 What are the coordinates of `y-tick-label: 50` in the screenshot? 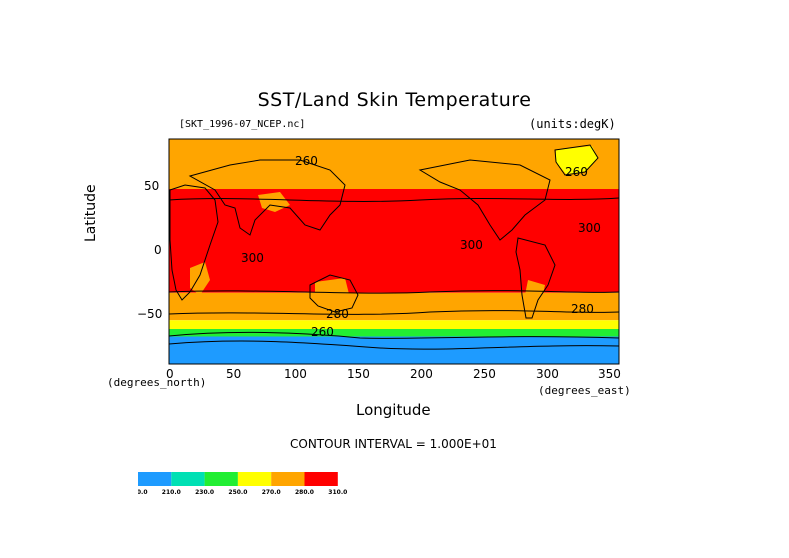 It's located at (152, 186).